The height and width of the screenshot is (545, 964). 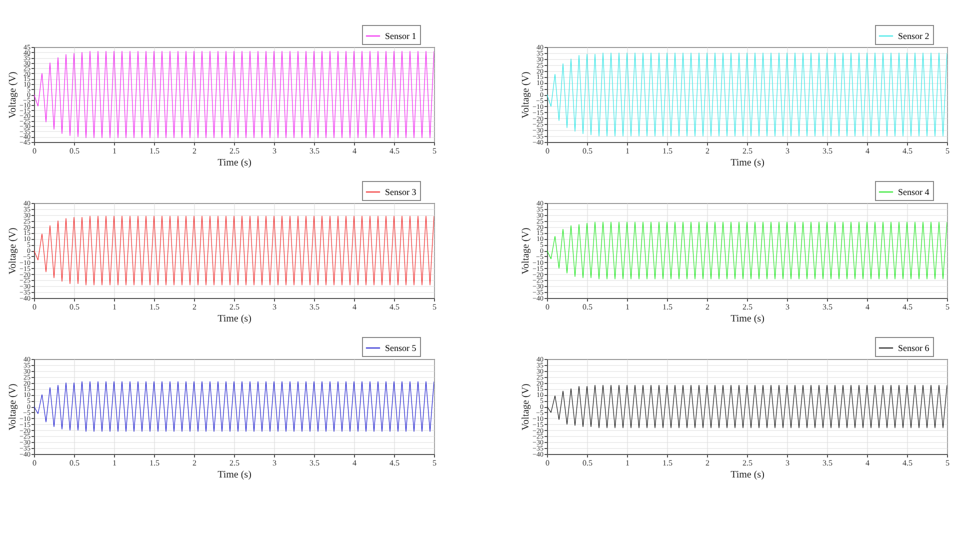 I want to click on legend-label: Sensor 6, so click(x=914, y=348).